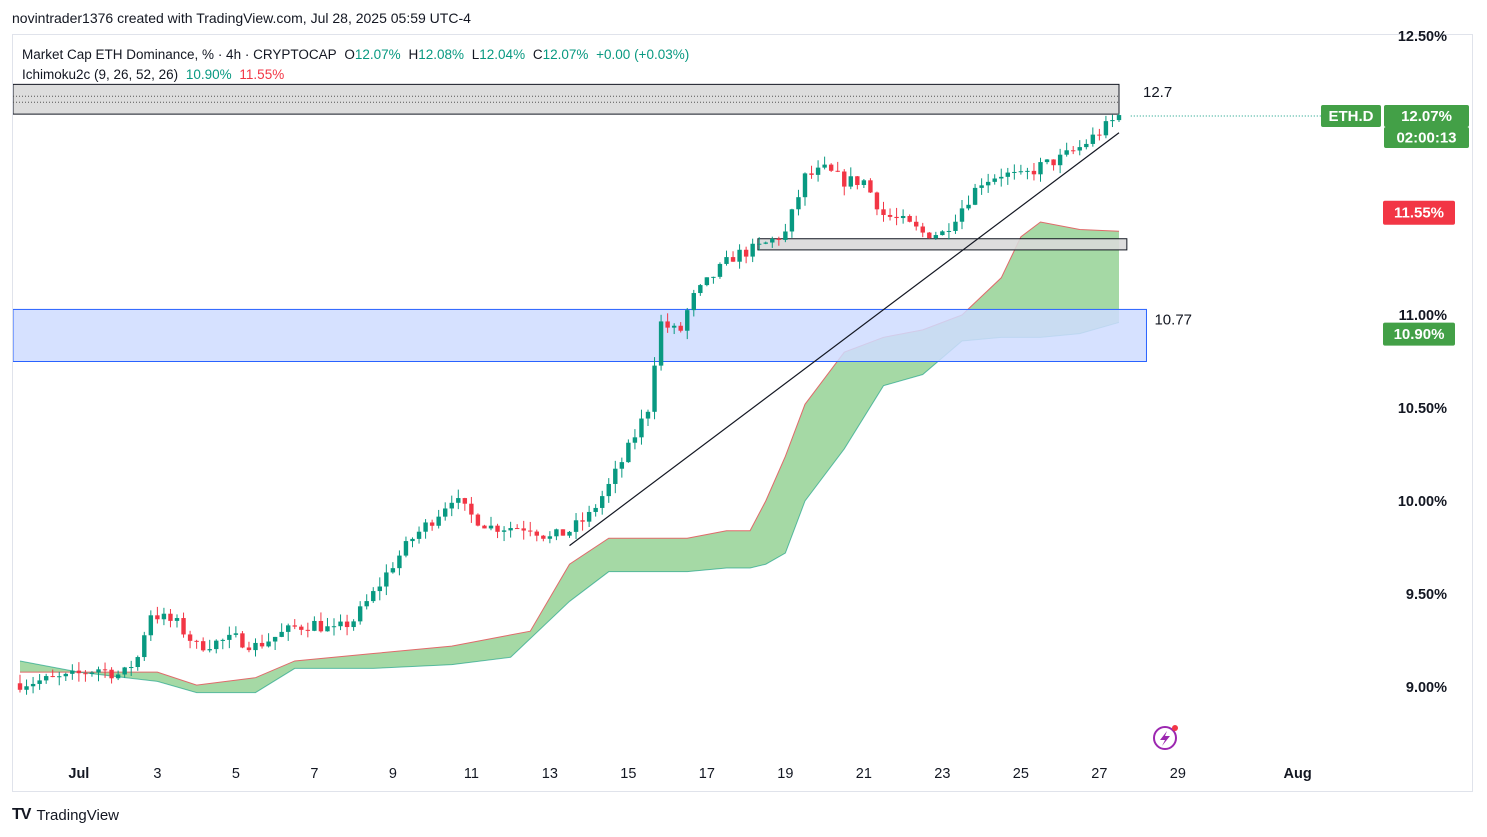 The height and width of the screenshot is (837, 1487). I want to click on tradingview-brand: TradingView, so click(77, 815).